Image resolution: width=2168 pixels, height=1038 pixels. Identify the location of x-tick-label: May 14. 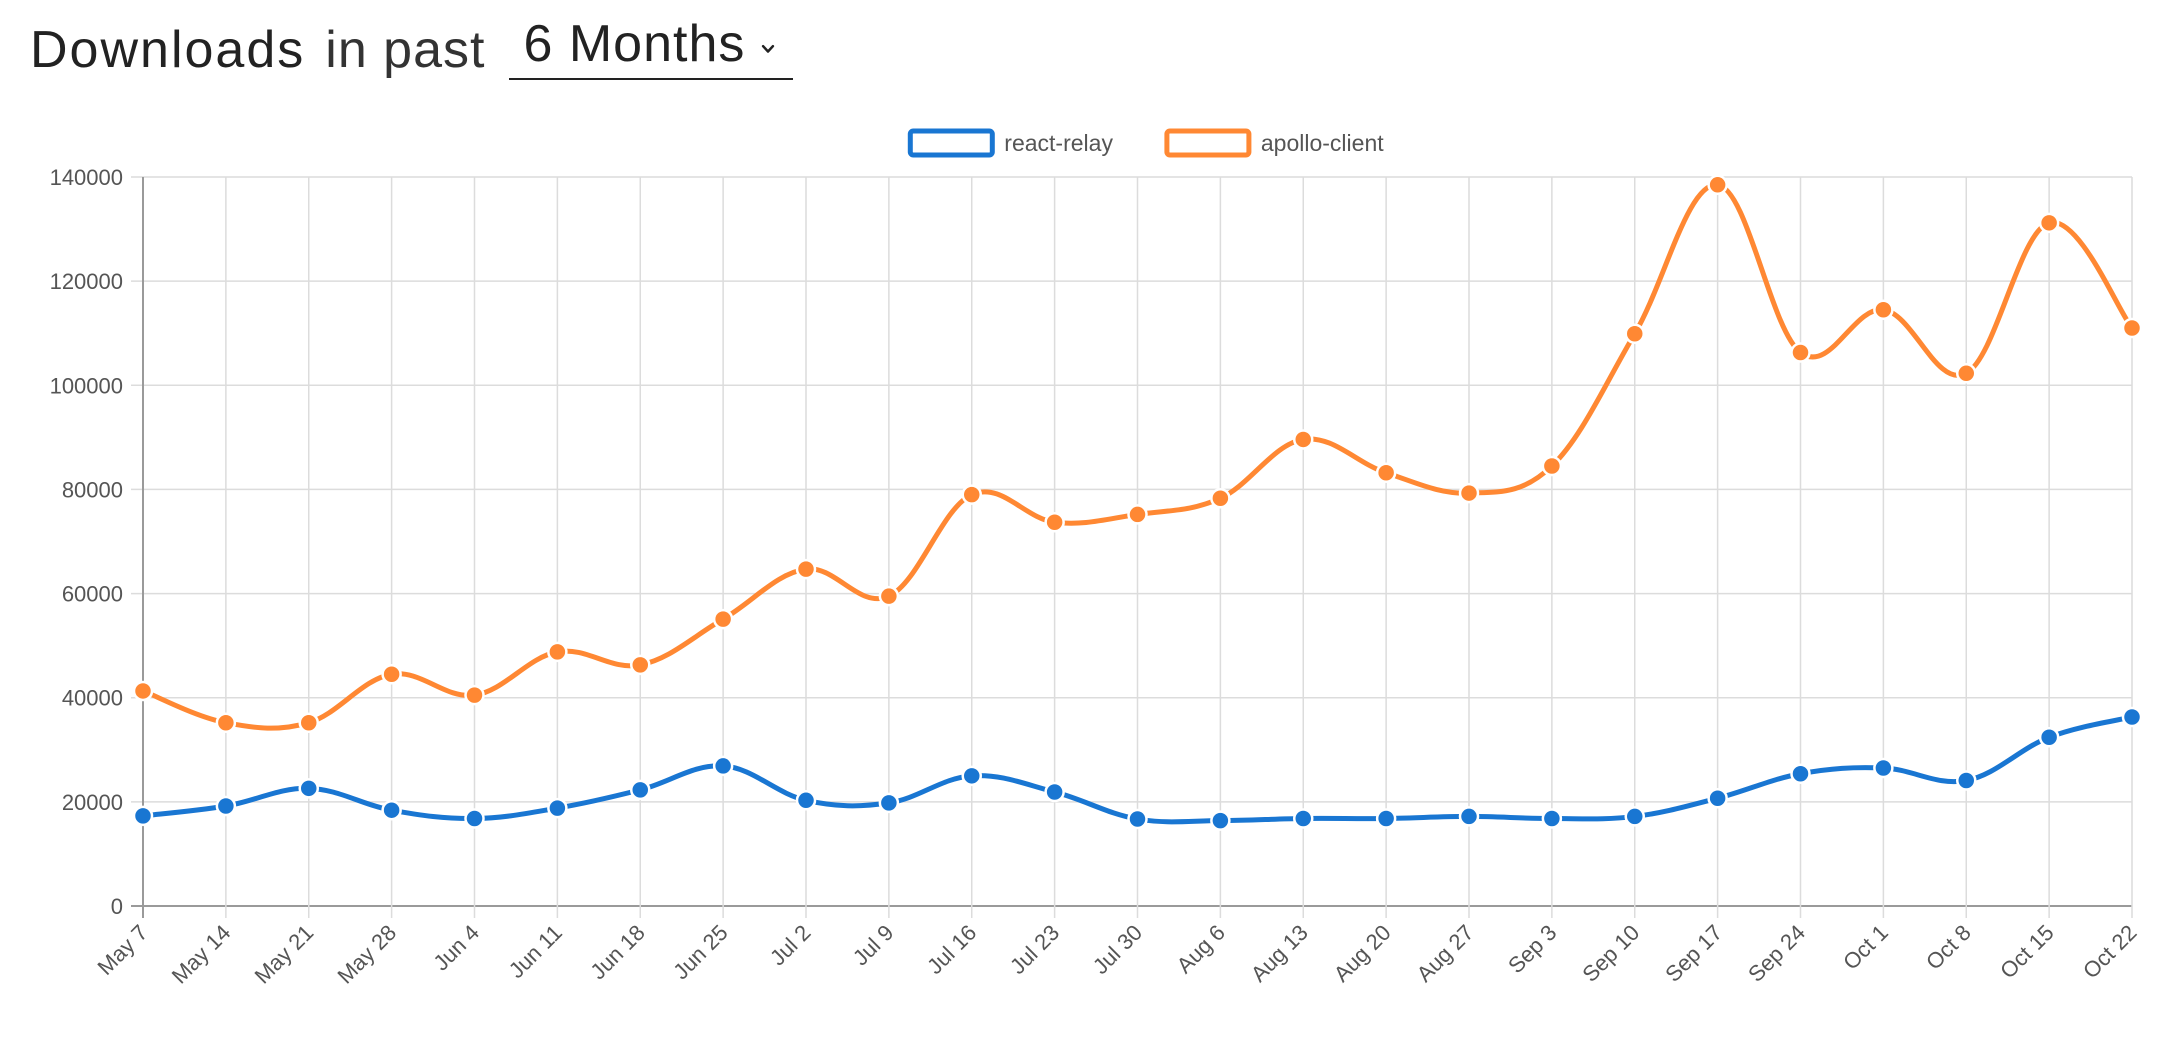
(201, 954).